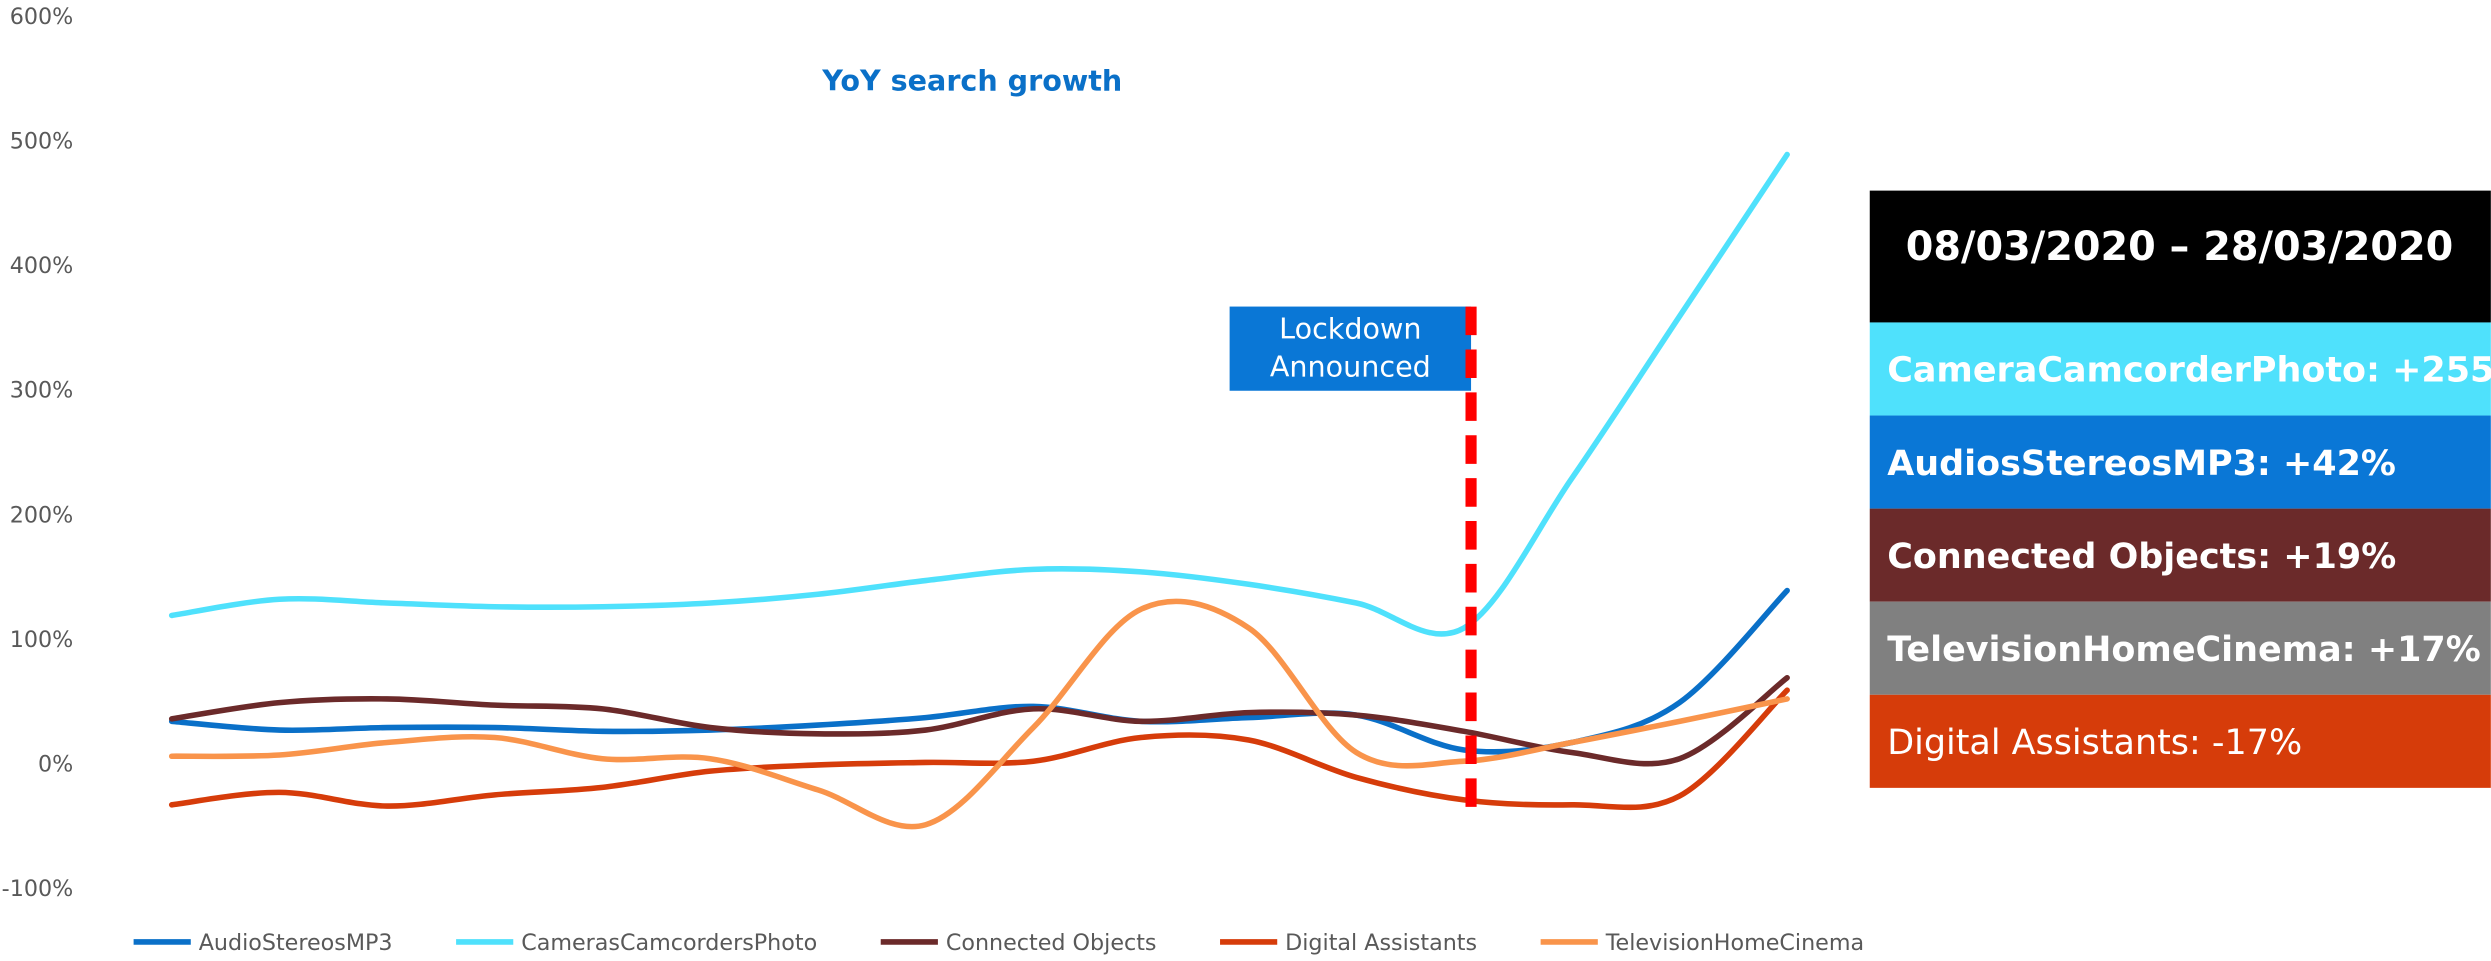  Describe the element at coordinates (2094, 743) in the screenshot. I see `summary-text: Digital Assistants: -17%` at that location.